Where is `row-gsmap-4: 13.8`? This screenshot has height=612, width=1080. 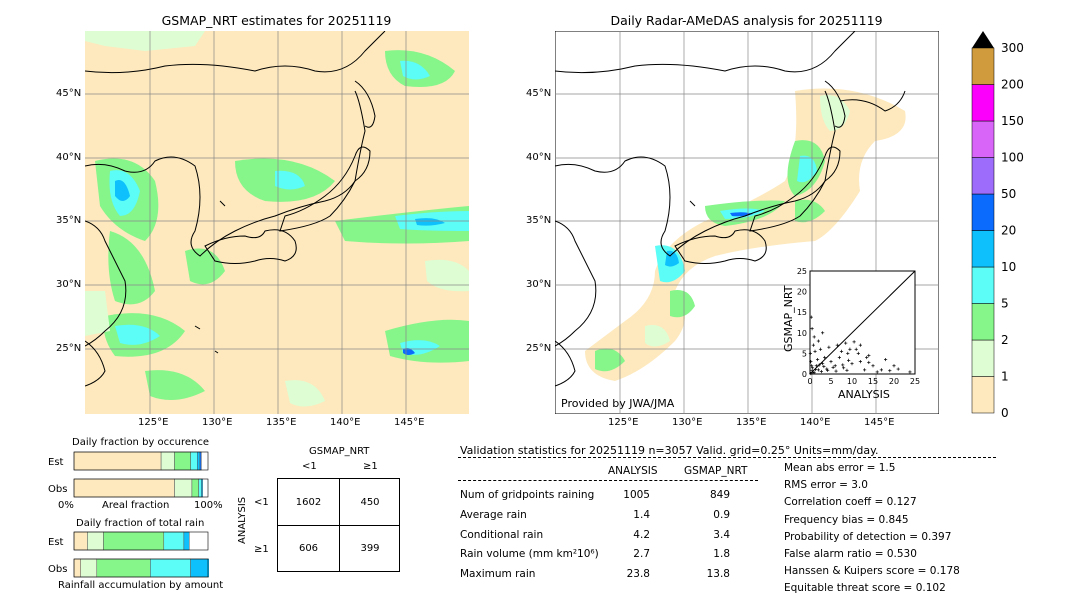 row-gsmap-4: 13.8 is located at coordinates (718, 574).